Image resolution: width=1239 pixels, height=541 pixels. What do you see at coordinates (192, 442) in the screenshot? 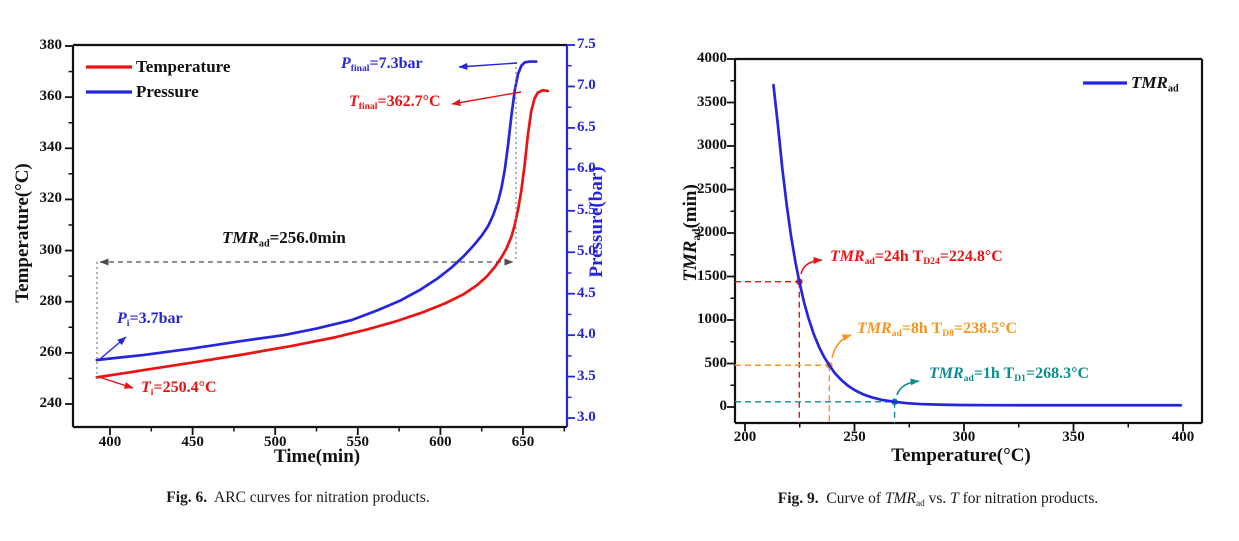
I see `tick-label: 450` at bounding box center [192, 442].